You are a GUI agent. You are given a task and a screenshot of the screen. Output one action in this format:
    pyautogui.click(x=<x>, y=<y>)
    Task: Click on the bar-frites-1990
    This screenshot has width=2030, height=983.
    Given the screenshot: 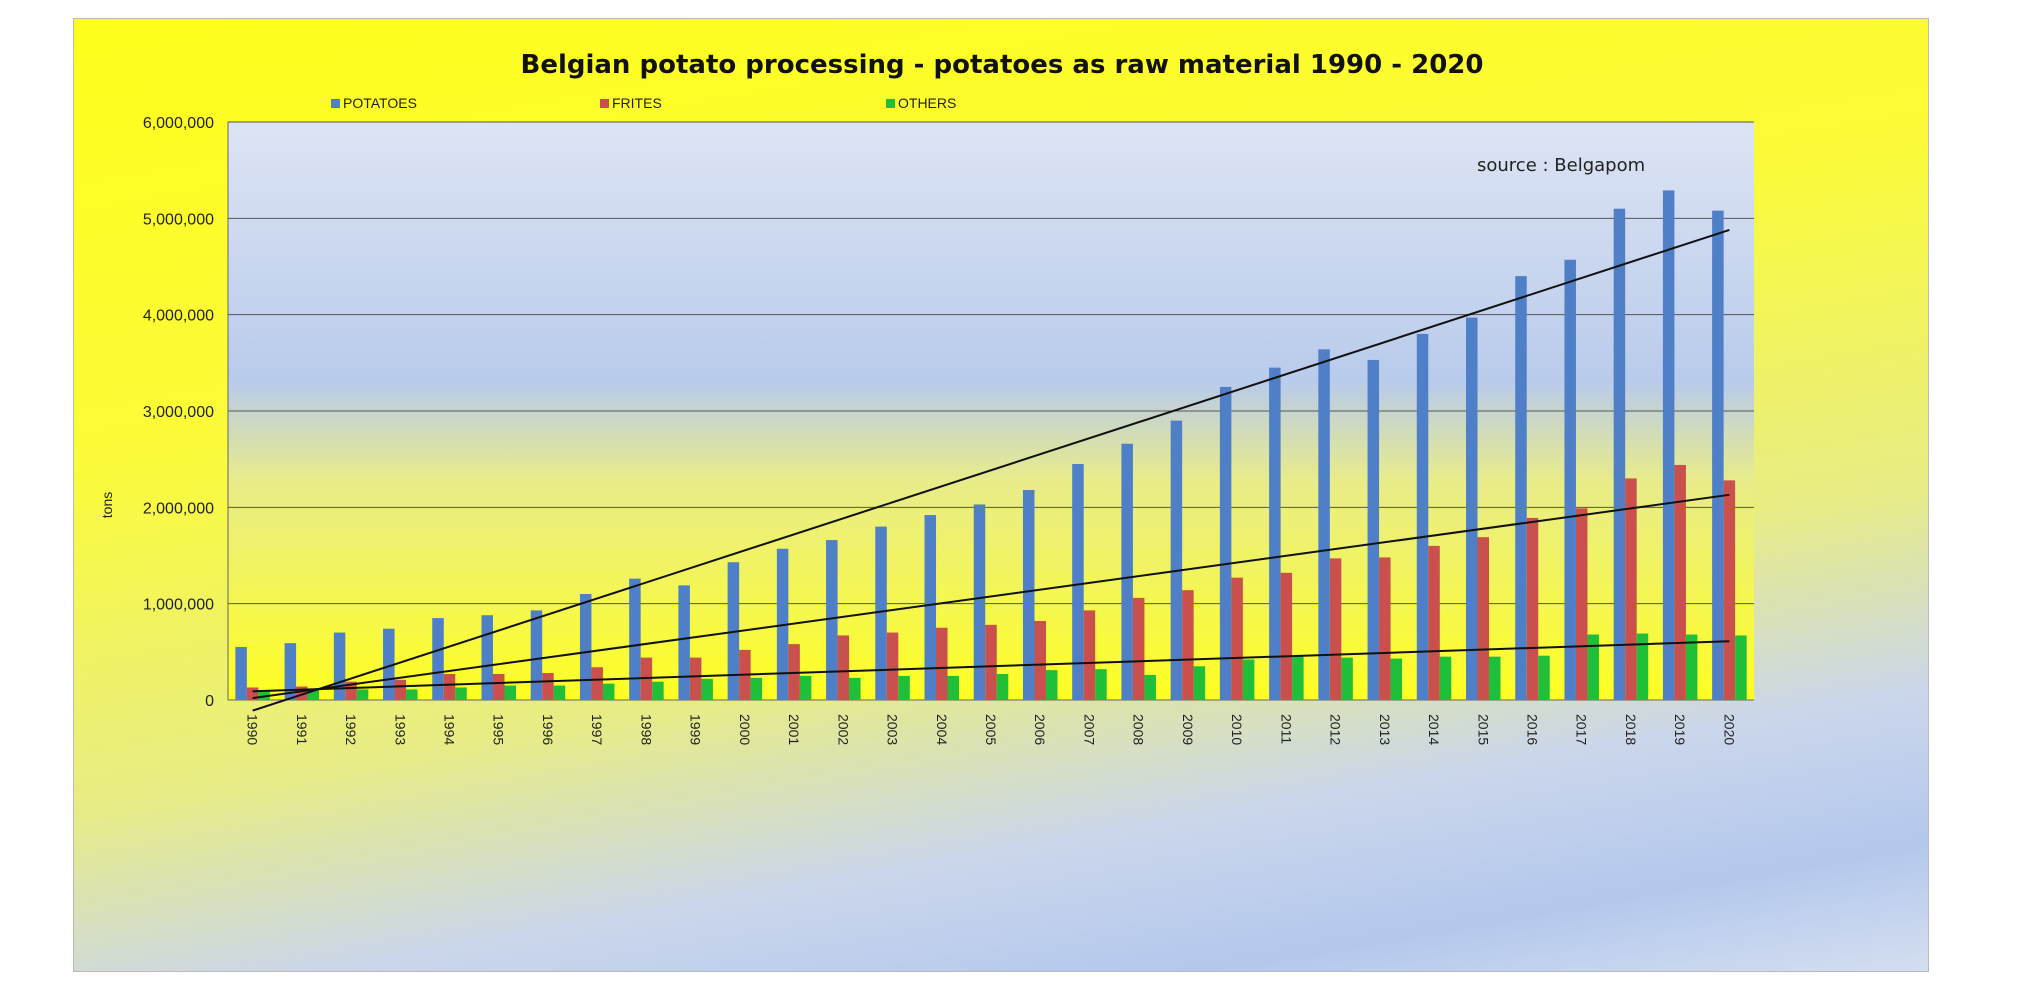 What is the action you would take?
    pyautogui.click(x=252, y=693)
    